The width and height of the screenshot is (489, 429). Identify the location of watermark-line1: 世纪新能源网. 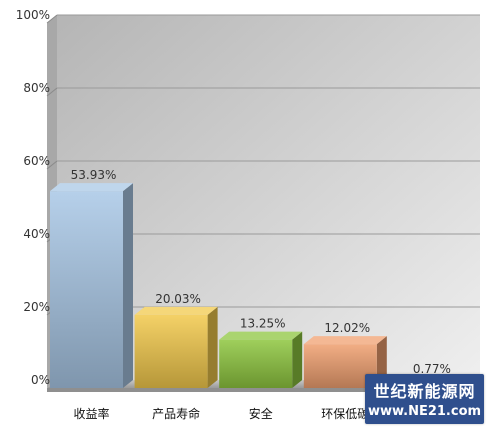
(424, 391).